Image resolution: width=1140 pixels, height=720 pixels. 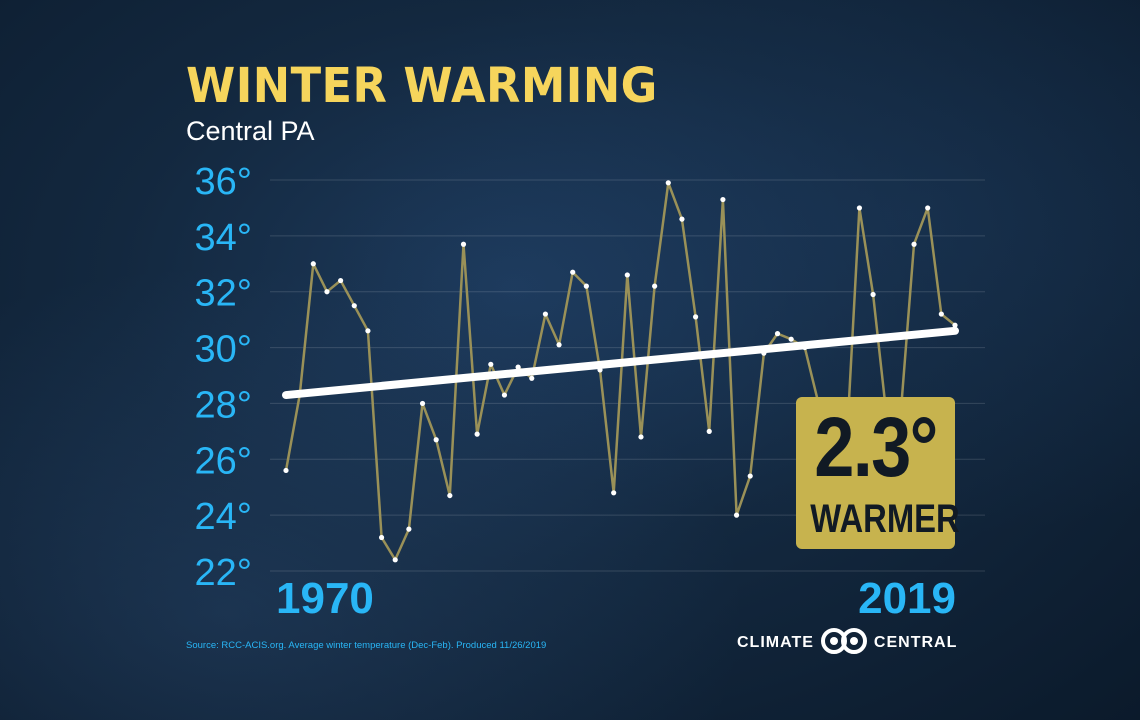 I want to click on y-tick-label: 22°, so click(x=223, y=573).